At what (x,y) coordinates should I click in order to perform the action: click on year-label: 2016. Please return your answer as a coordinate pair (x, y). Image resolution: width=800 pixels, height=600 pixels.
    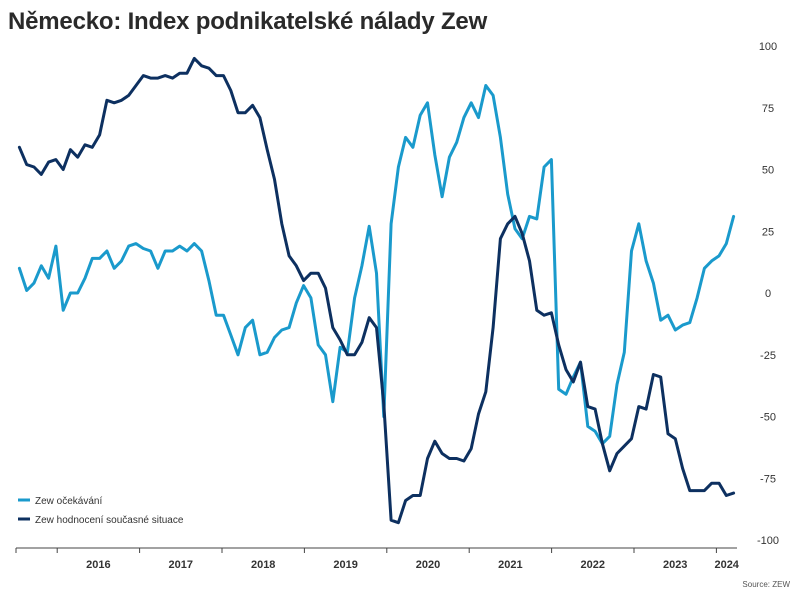
    Looking at the image, I should click on (98, 565).